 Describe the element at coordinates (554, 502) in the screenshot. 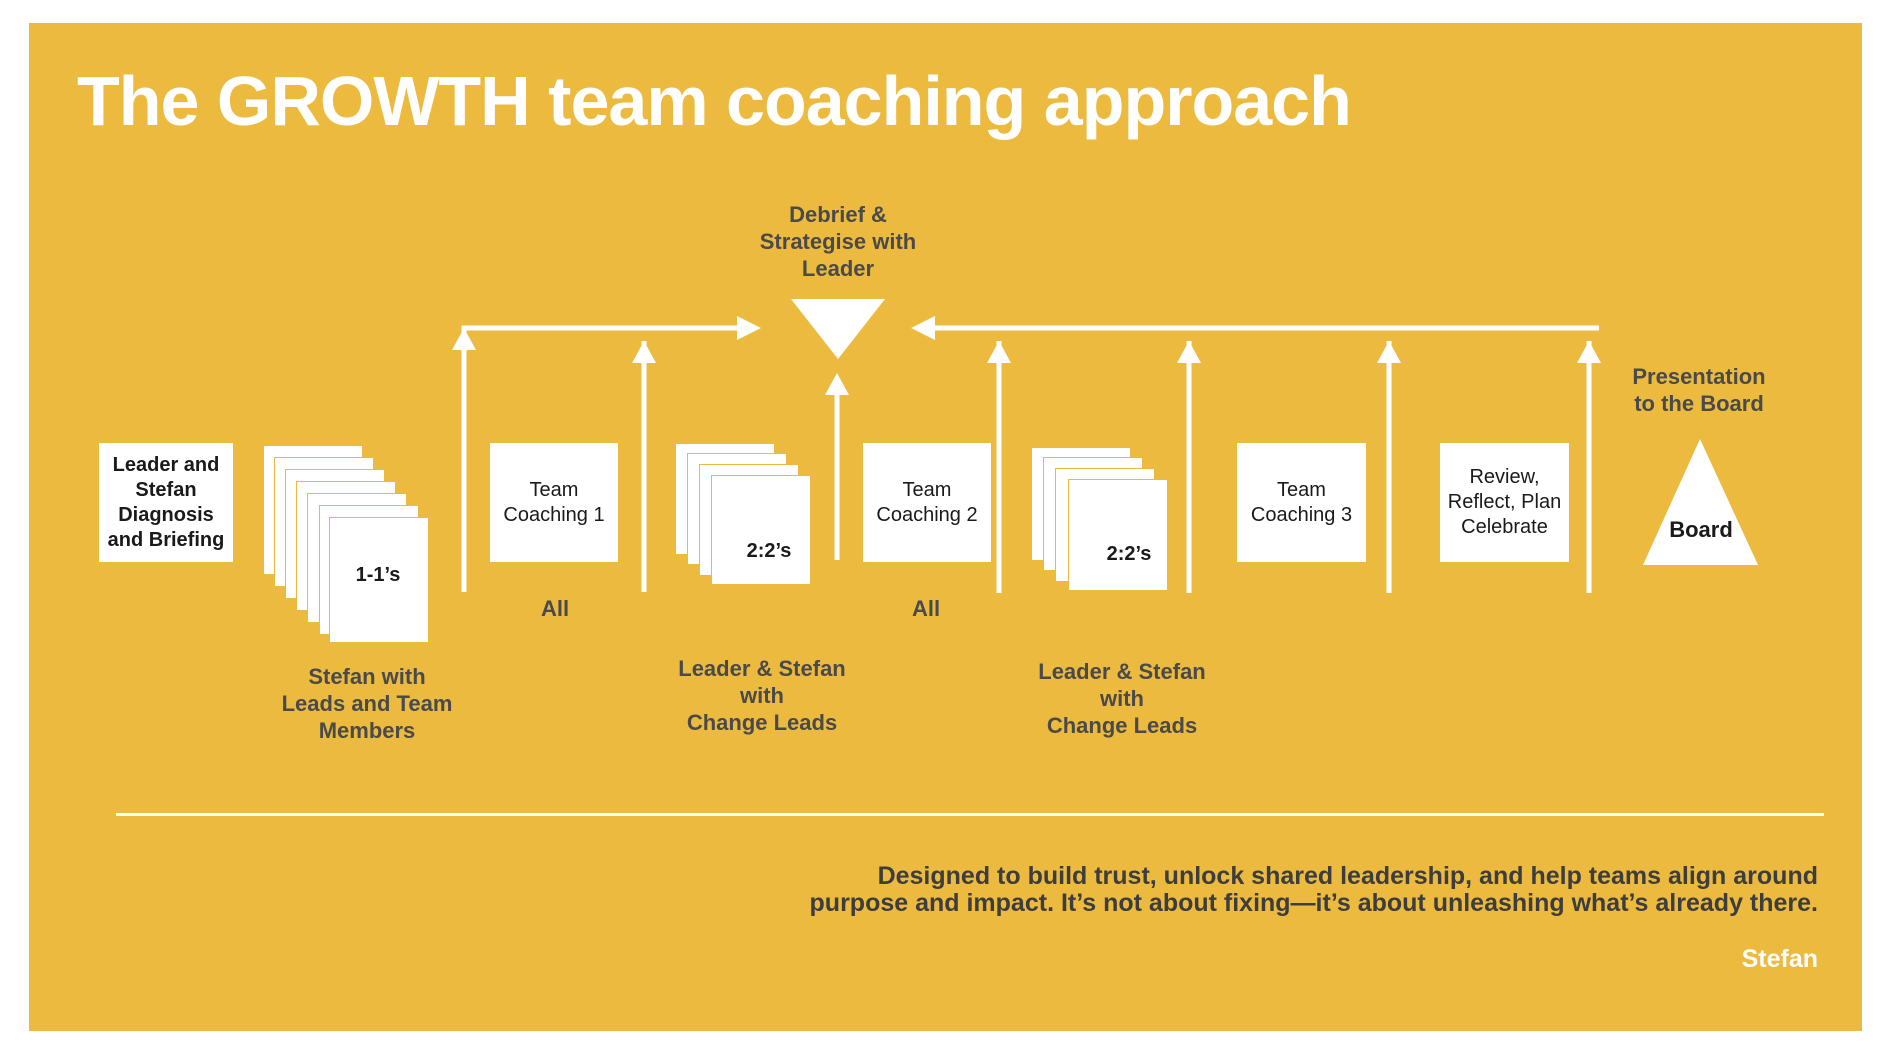

I see `team-coaching-1-box: Team Coaching 1` at that location.